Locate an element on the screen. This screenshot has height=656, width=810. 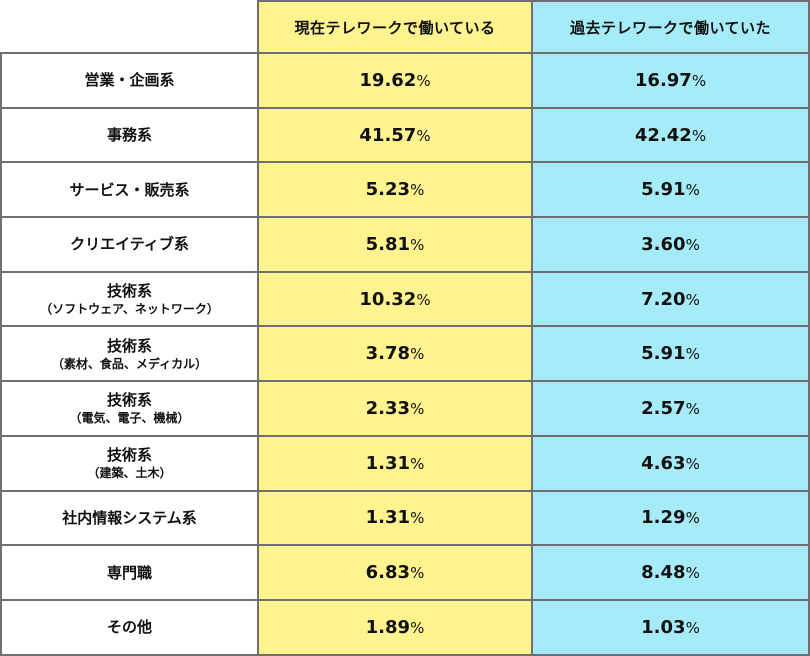
past-value: 4.63 is located at coordinates (663, 463).